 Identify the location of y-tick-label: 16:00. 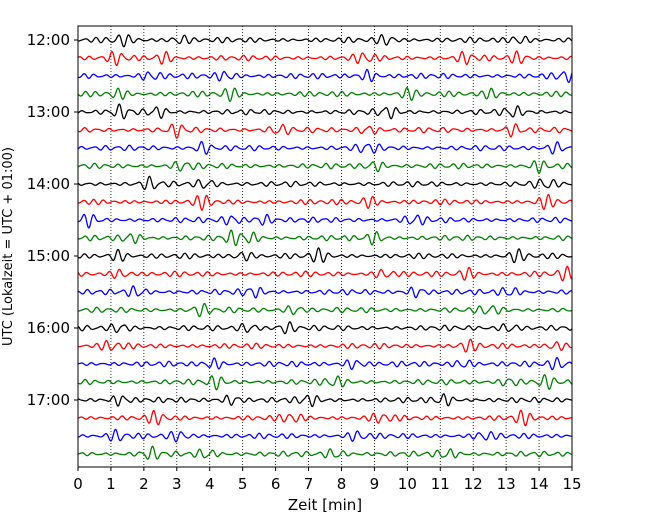
(48, 328).